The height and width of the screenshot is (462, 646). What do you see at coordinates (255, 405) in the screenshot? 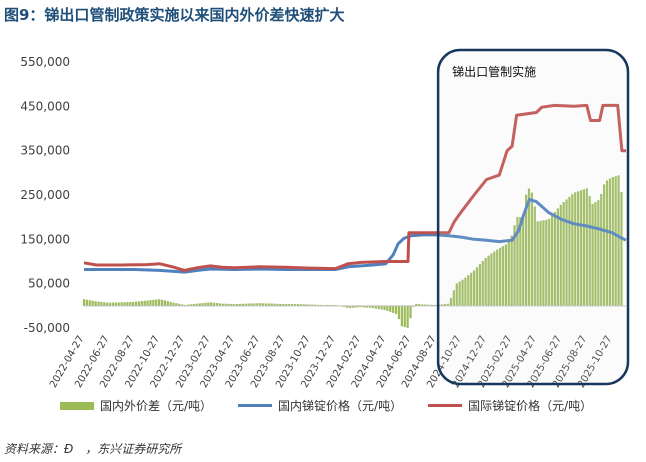
I see `legend-swatch-domestic` at bounding box center [255, 405].